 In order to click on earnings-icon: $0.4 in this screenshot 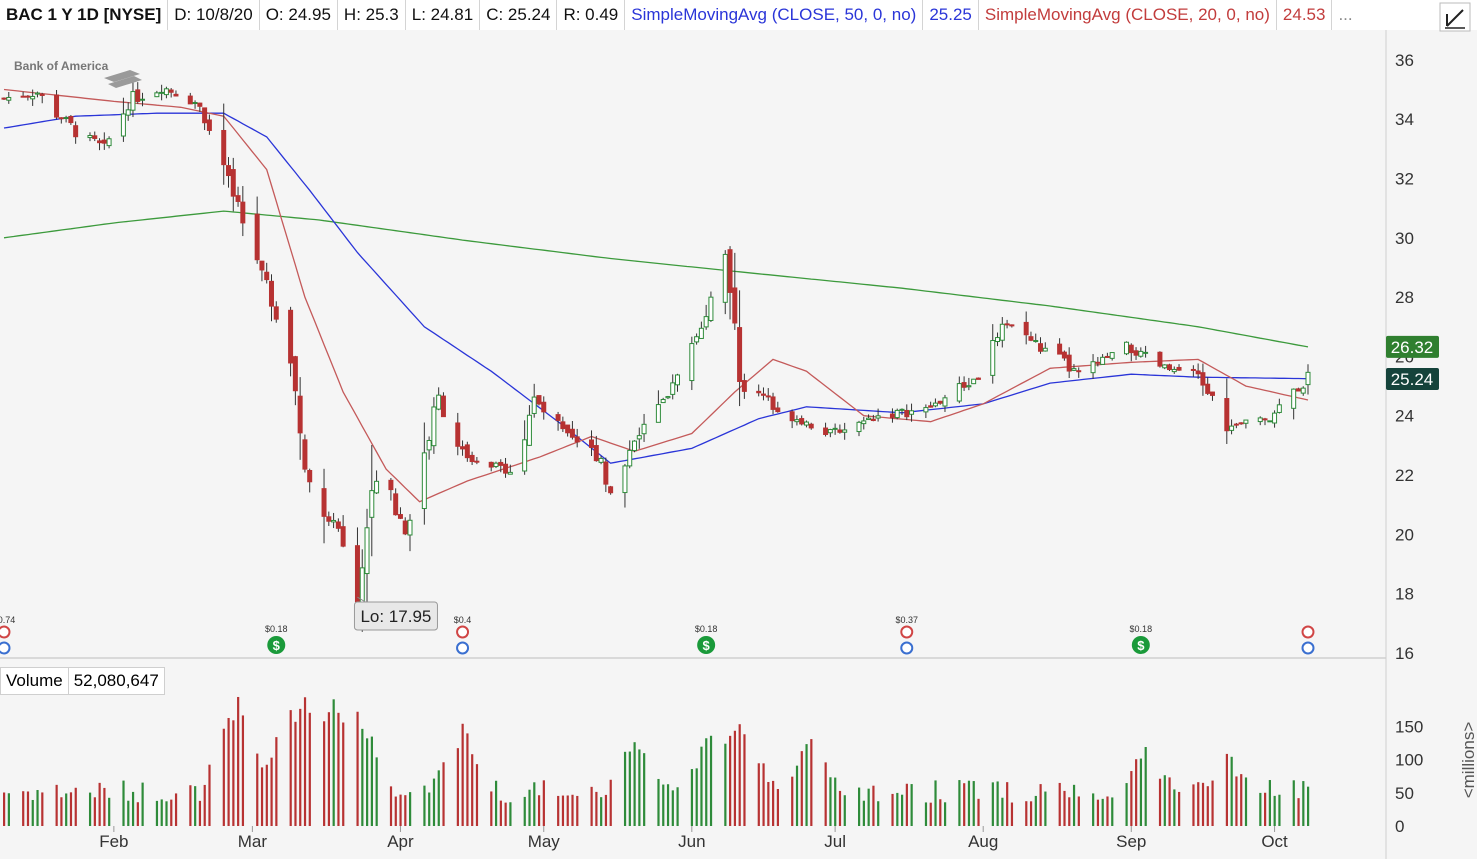, I will do `click(463, 635)`.